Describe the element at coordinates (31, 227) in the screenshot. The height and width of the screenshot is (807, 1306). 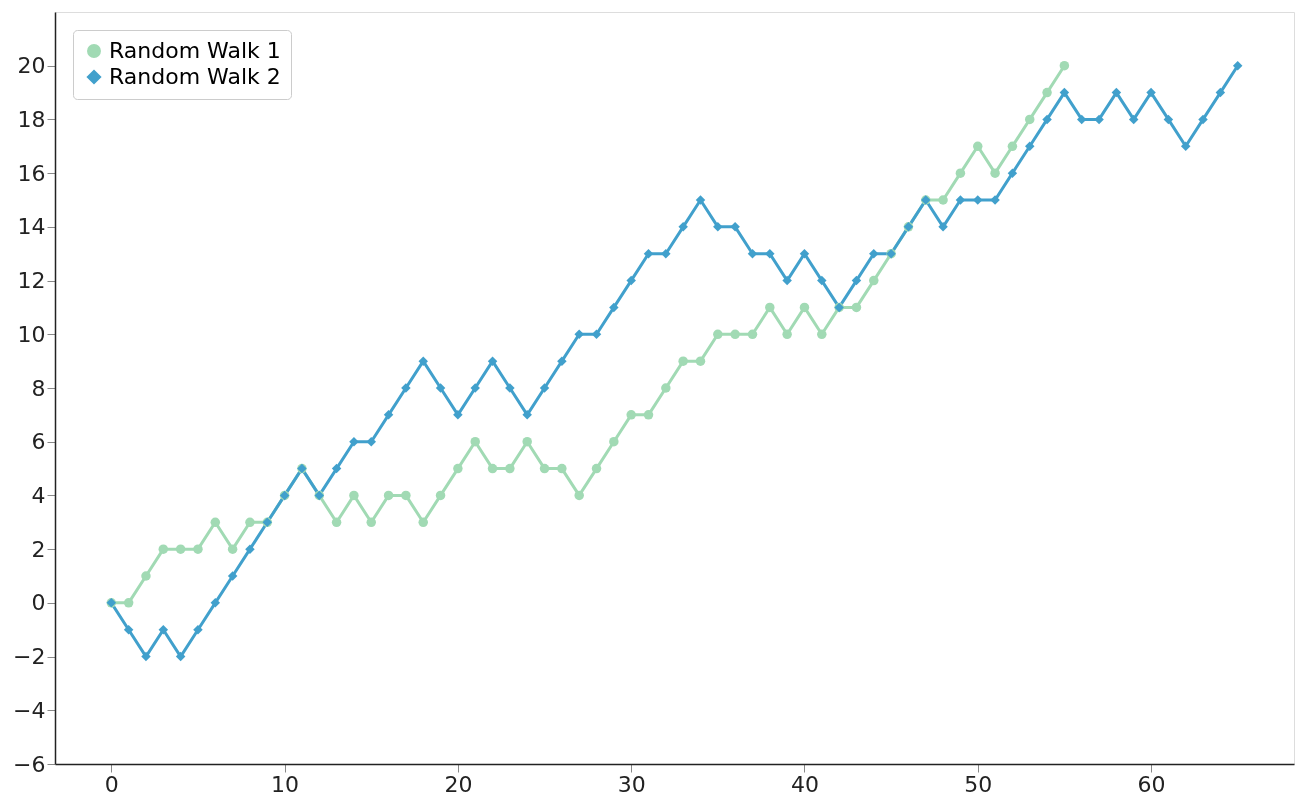
I see `y-tick-label: 14` at that location.